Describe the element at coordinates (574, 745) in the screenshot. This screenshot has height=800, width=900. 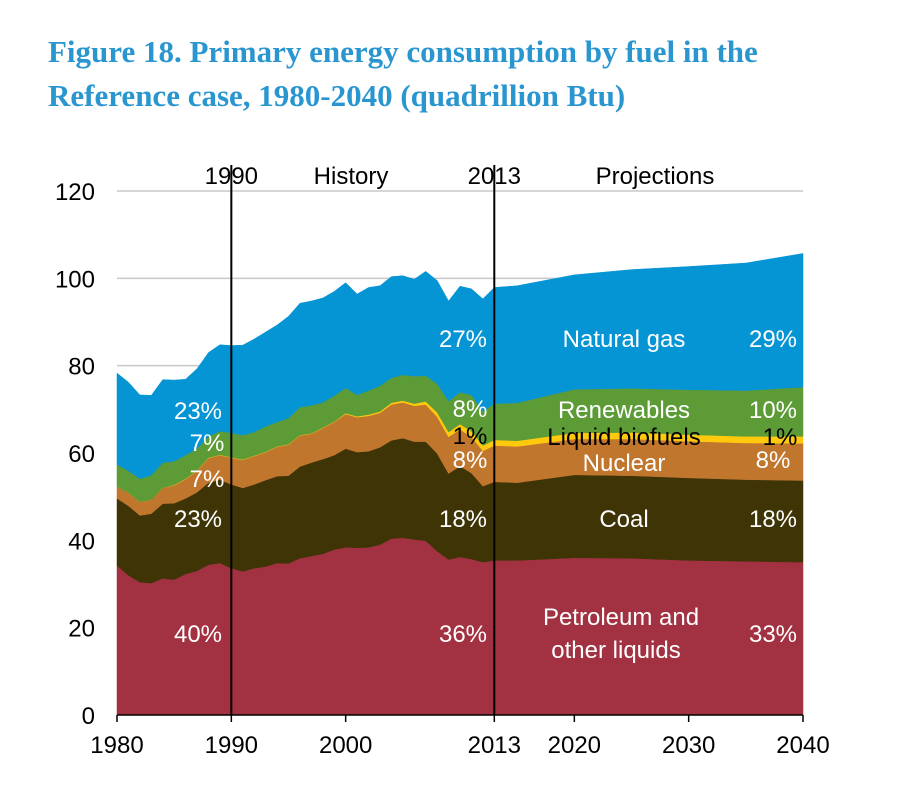
I see `x-tick-label-2020: 2020` at that location.